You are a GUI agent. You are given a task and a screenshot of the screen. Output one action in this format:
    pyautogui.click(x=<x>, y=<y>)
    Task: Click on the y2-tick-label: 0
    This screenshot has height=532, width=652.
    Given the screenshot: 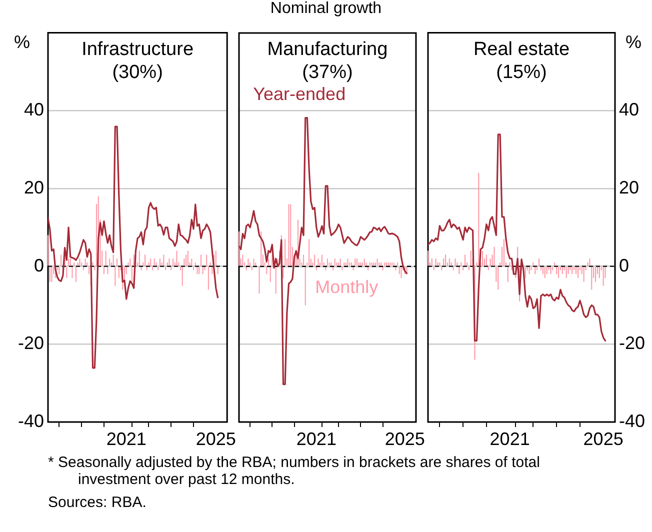 What is the action you would take?
    pyautogui.click(x=624, y=265)
    